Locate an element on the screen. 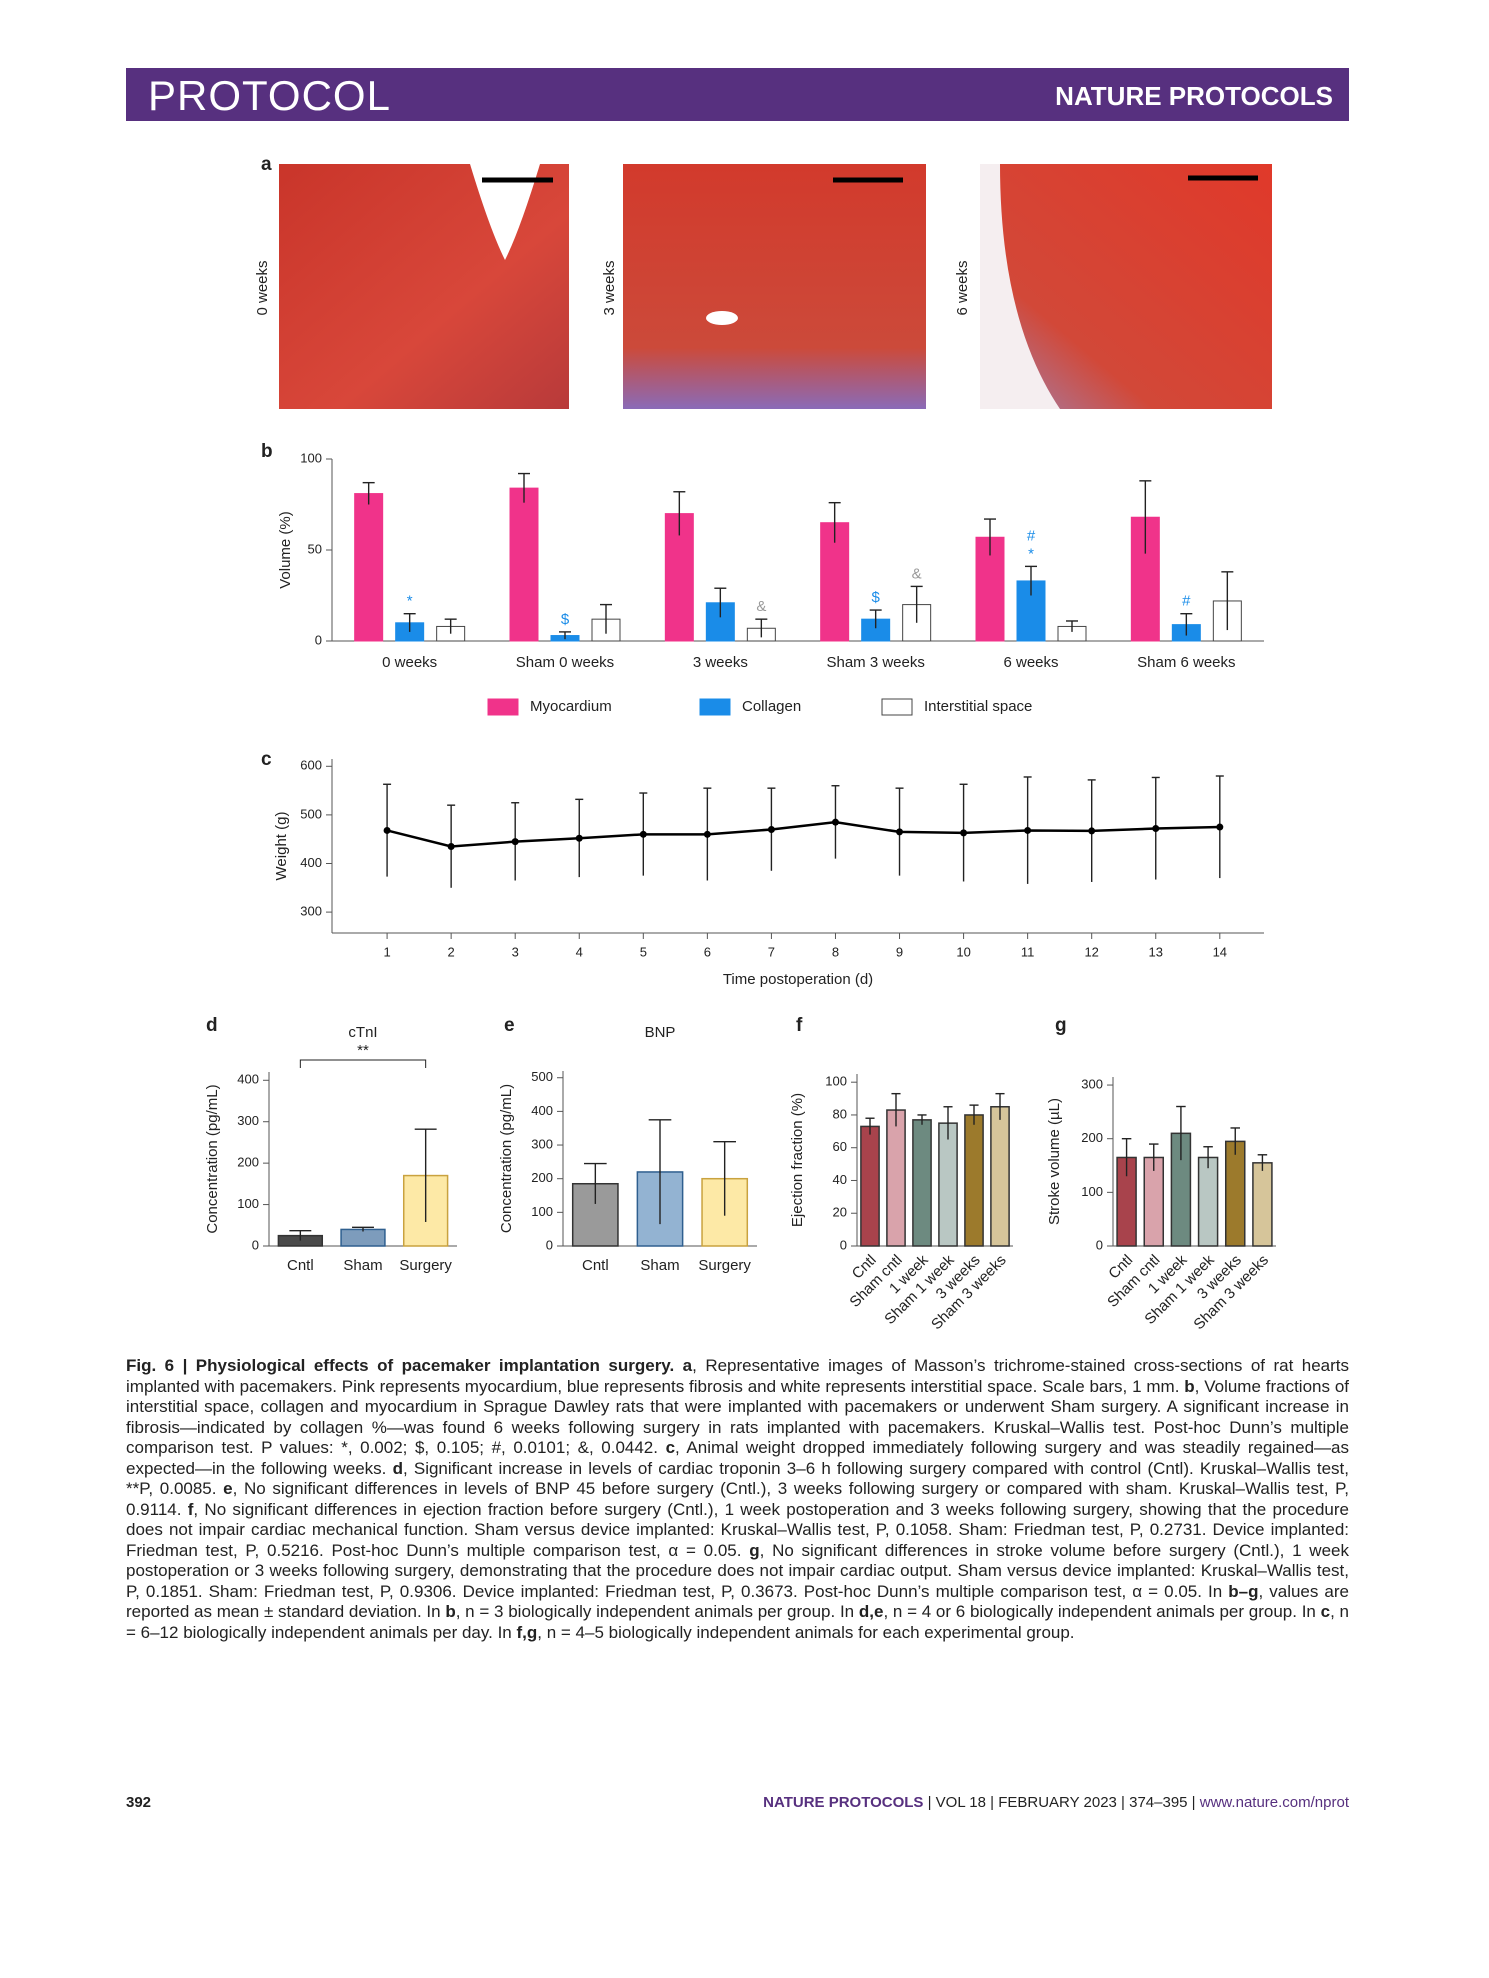 The image size is (1489, 1978). panel-letter: c is located at coordinates (266, 759).